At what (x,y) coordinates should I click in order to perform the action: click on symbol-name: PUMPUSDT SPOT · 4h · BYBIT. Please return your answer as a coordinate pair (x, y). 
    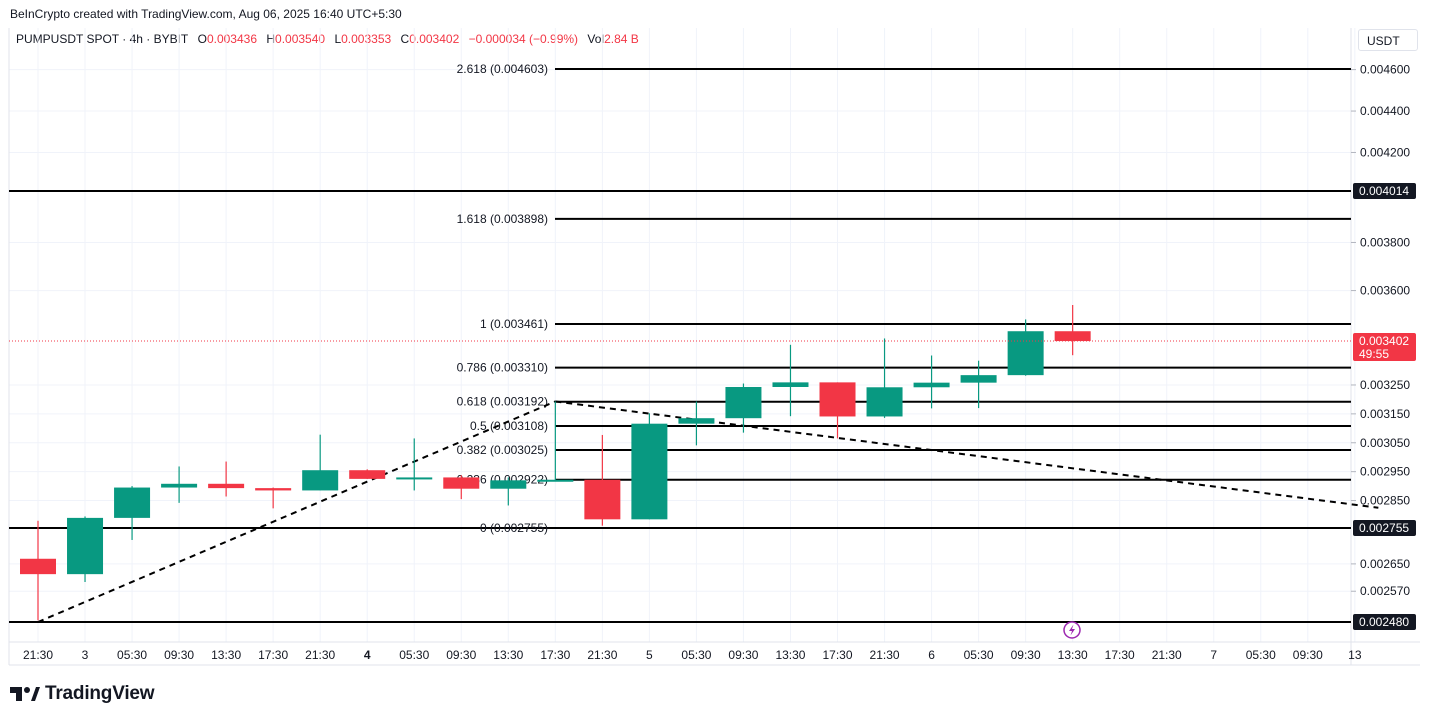
    Looking at the image, I should click on (102, 39).